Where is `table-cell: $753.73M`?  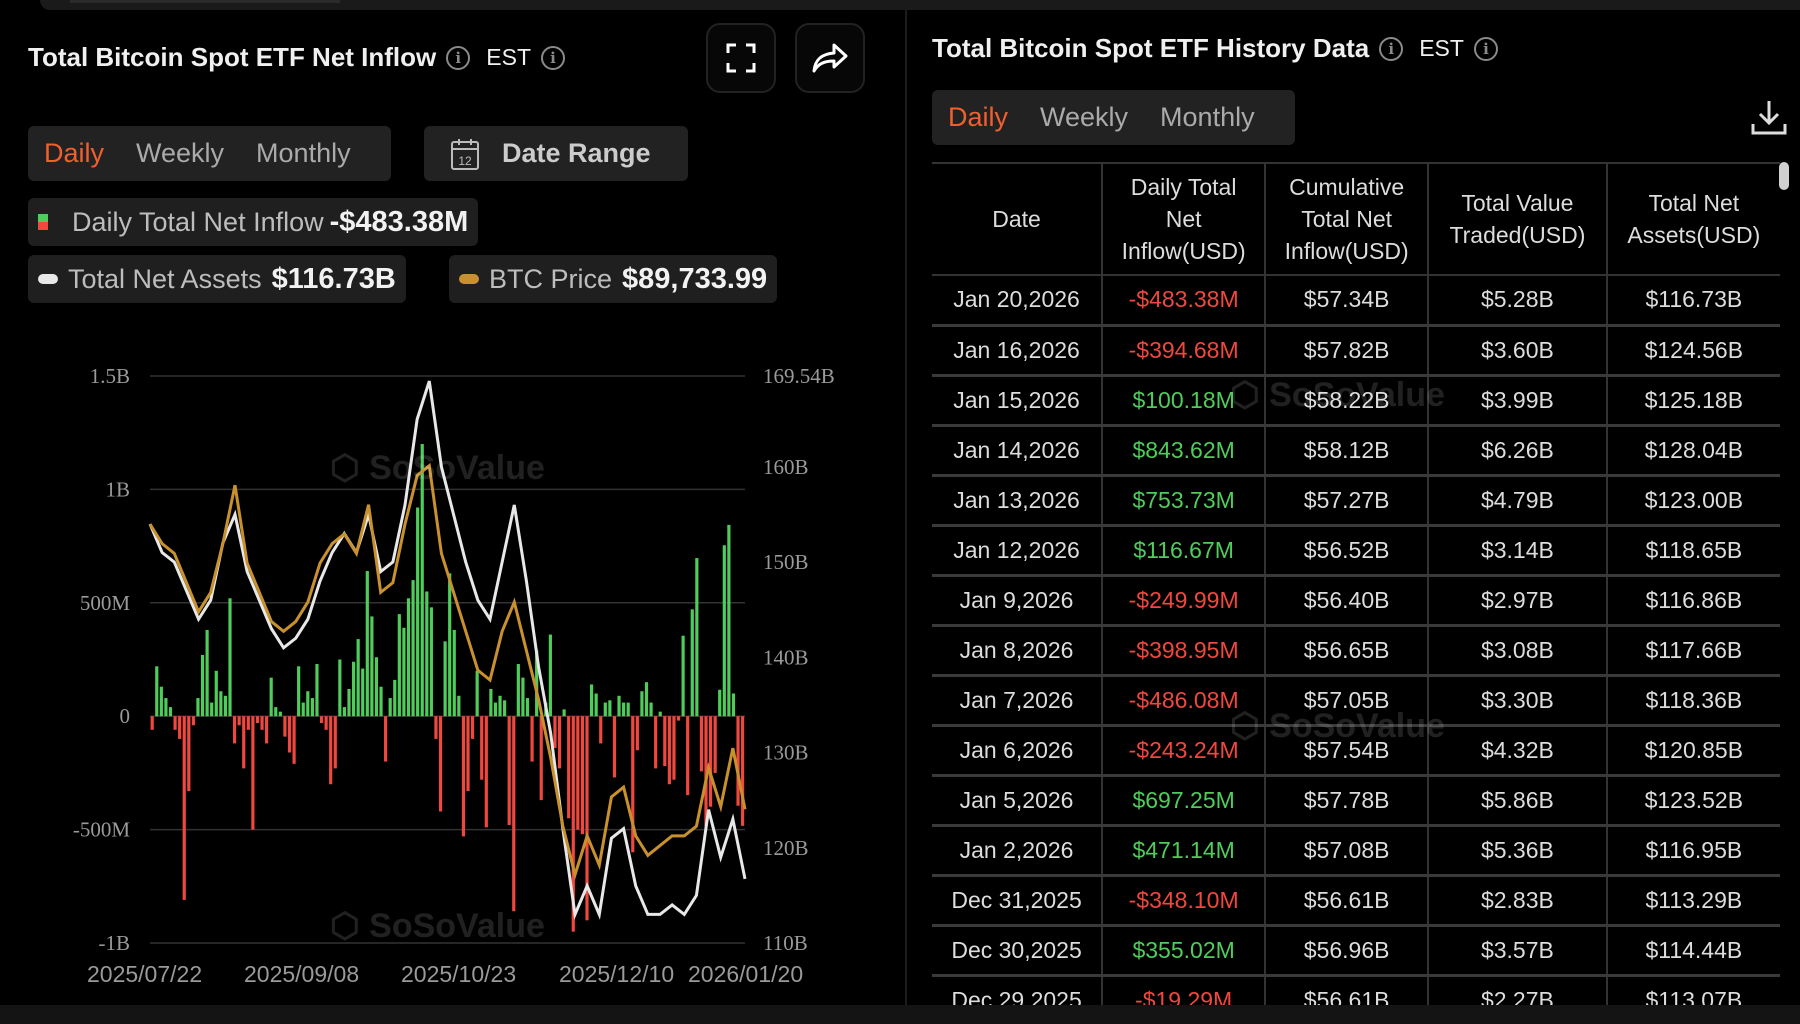
table-cell: $753.73M is located at coordinates (1184, 501).